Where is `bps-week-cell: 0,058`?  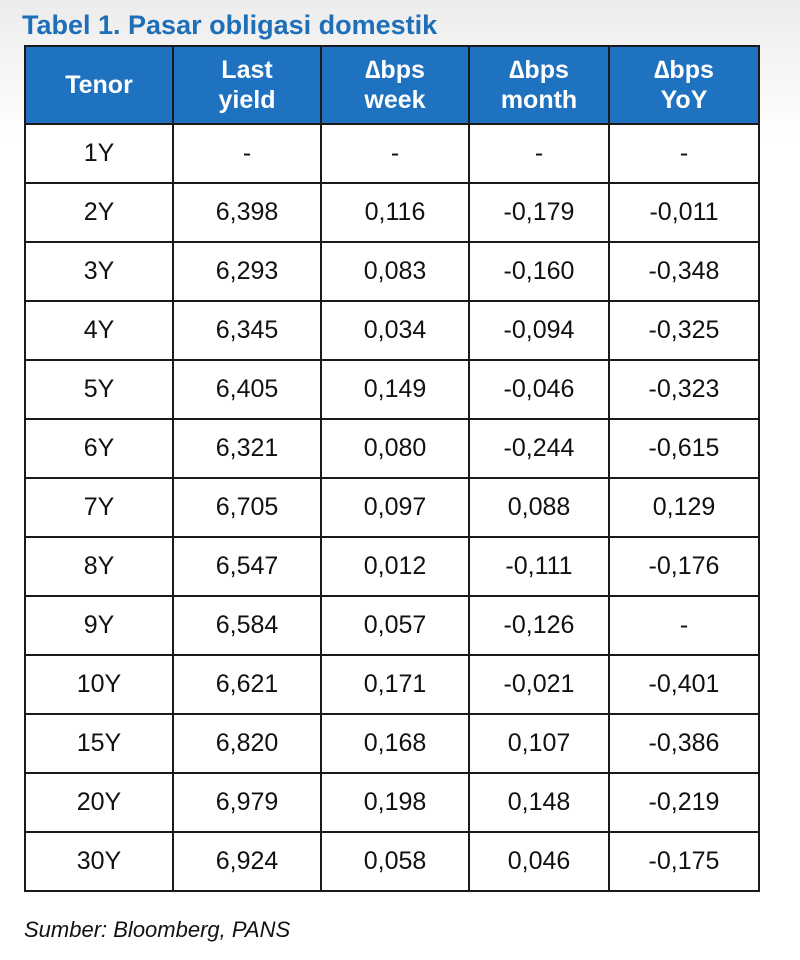
bps-week-cell: 0,058 is located at coordinates (395, 861).